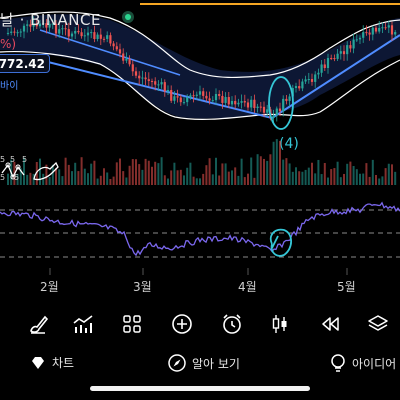  I want to click on replay-icon, so click(330, 324).